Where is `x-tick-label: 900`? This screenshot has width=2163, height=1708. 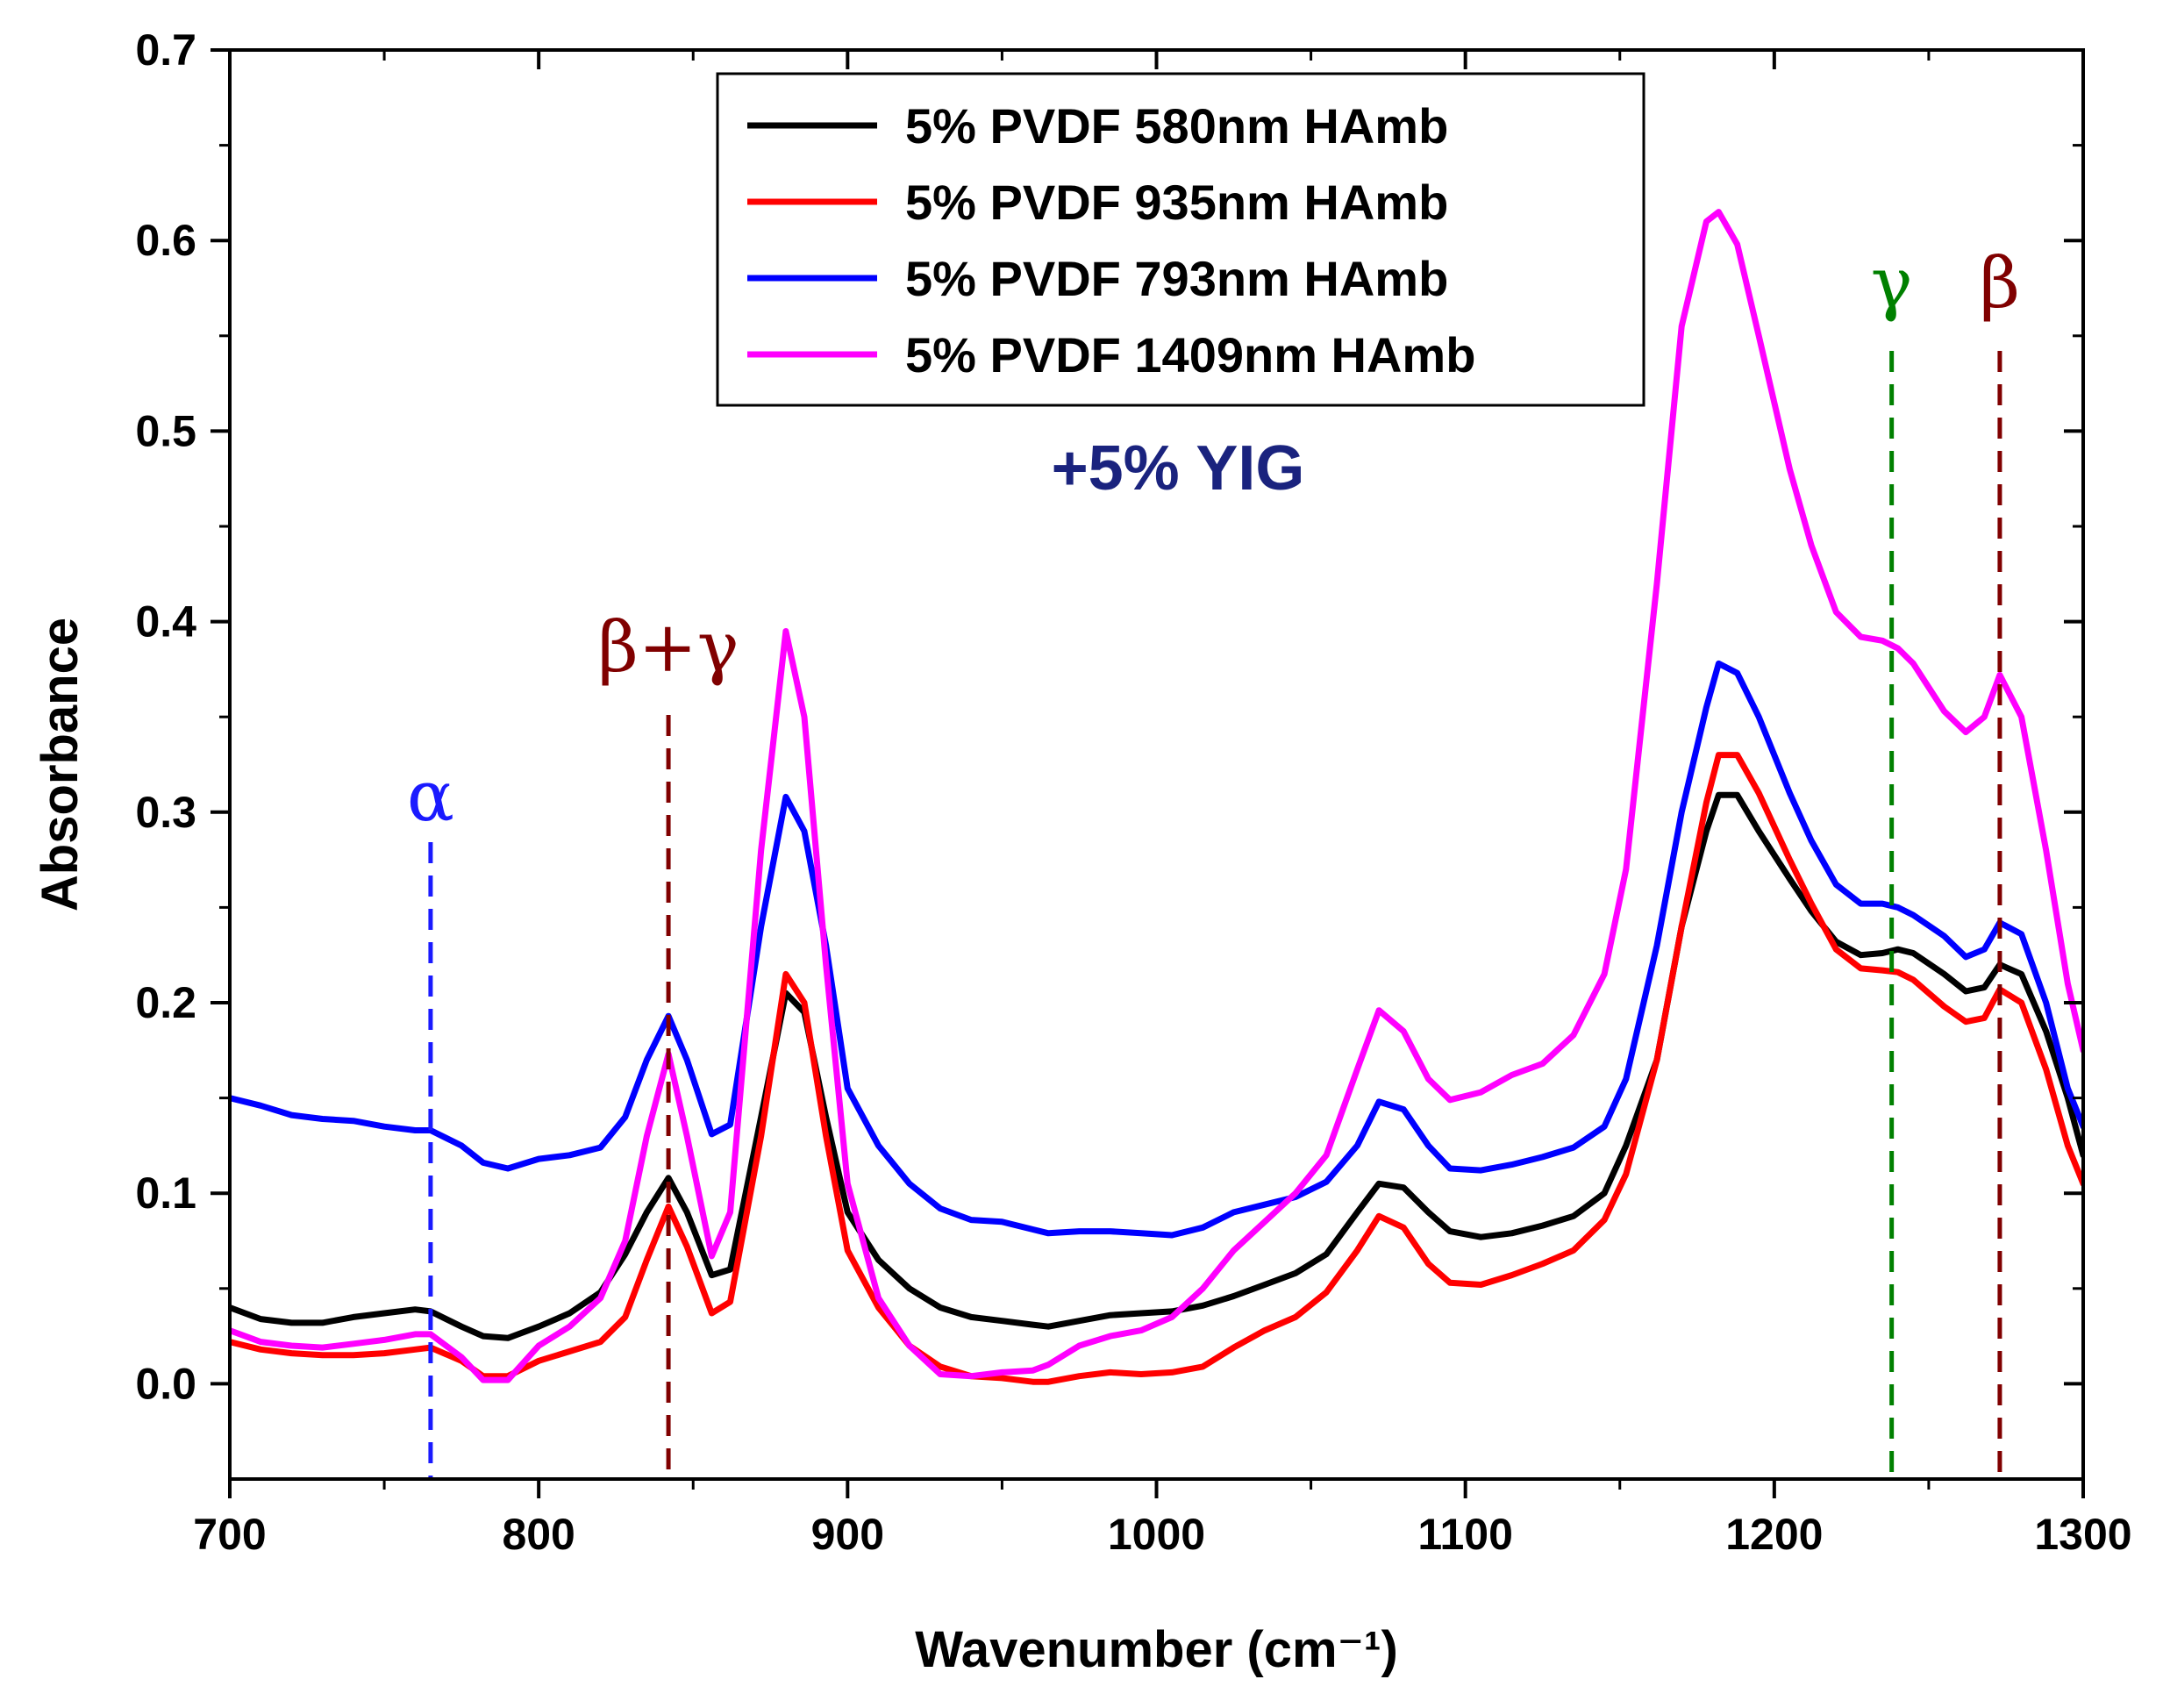
x-tick-label: 900 is located at coordinates (847, 1534).